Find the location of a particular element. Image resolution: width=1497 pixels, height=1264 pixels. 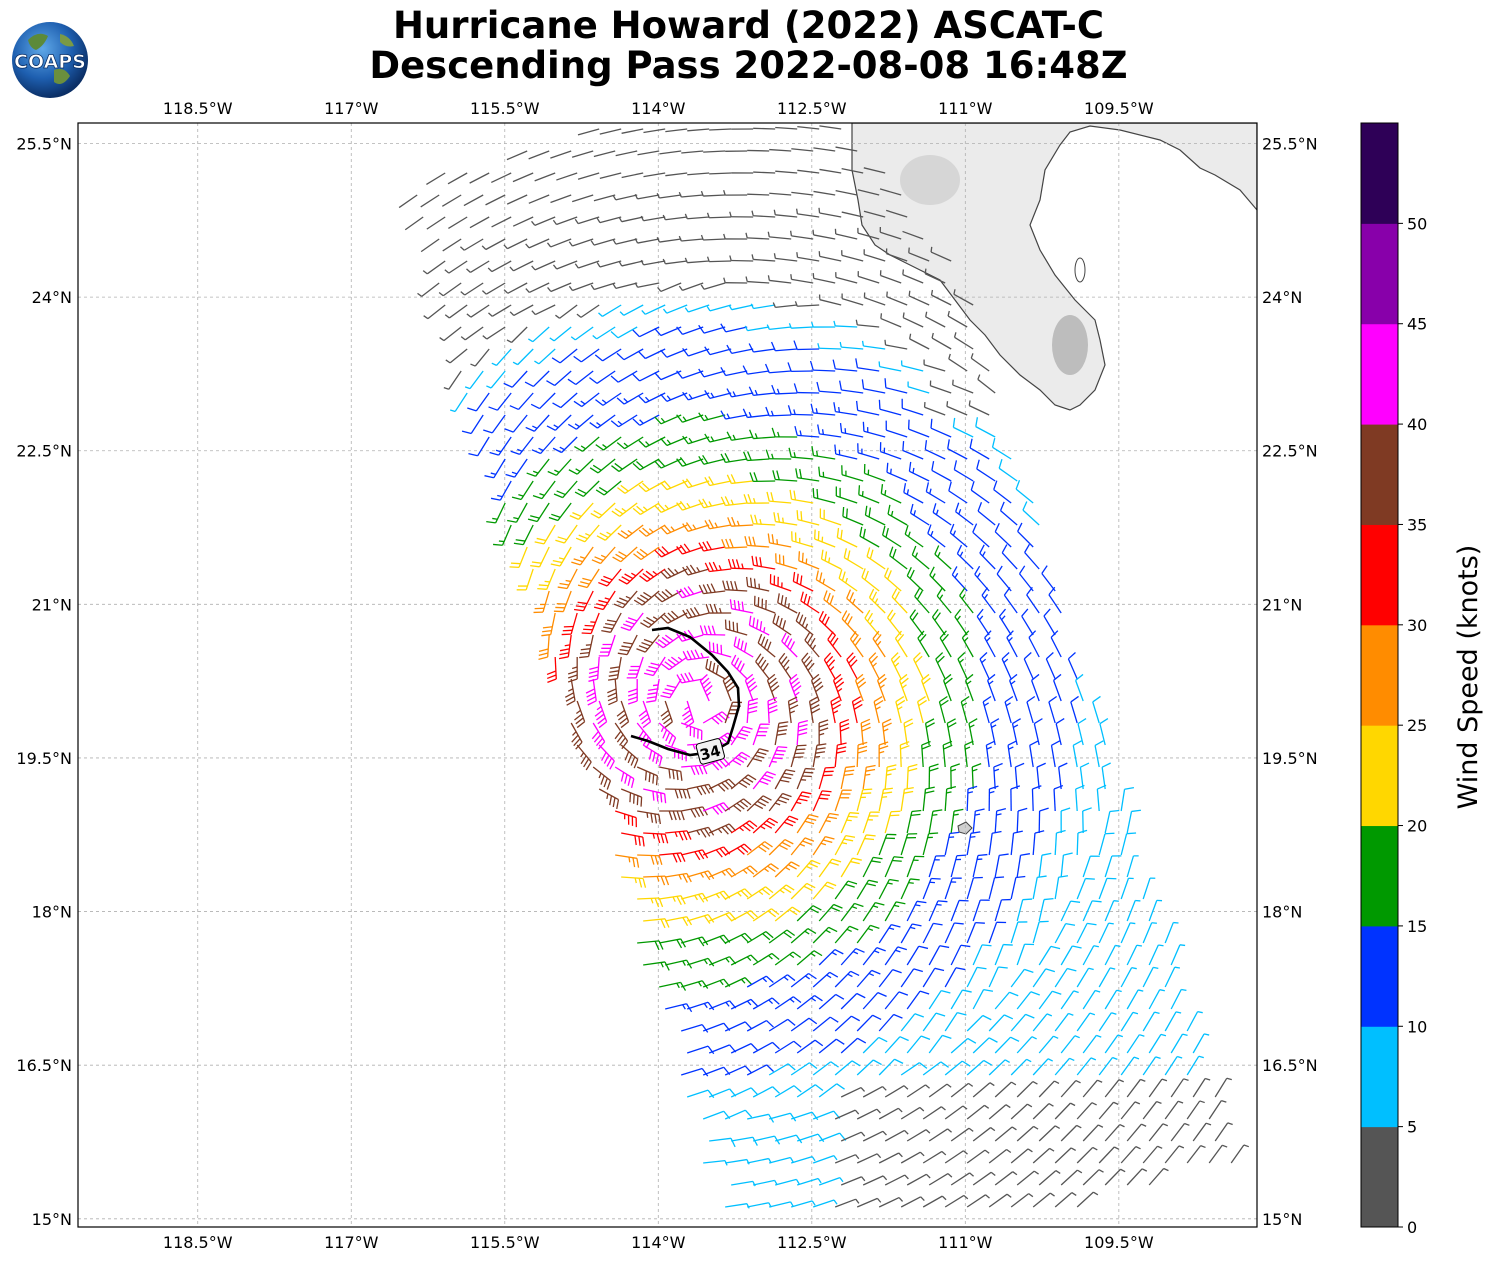

lat-label-left: 24°N is located at coordinates (52, 297).